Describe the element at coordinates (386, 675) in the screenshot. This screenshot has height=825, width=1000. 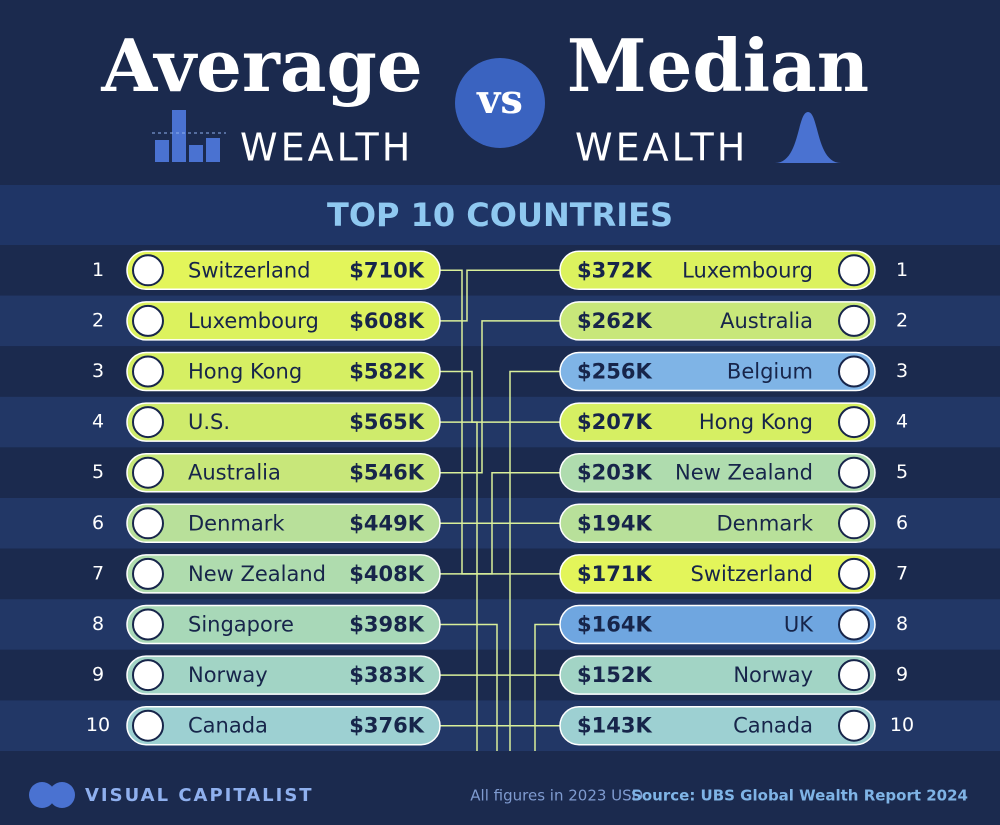
I see `value: $383K` at that location.